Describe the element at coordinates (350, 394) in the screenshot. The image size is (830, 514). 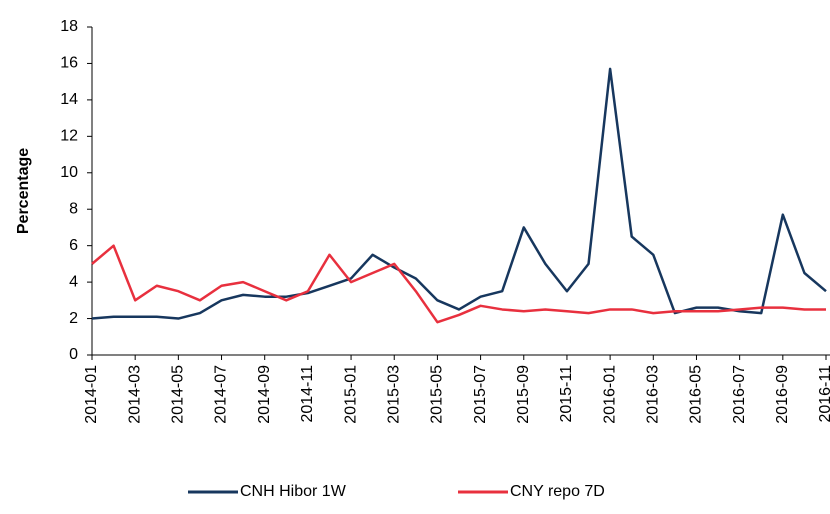
I see `x-tick-label: 2015-01` at that location.